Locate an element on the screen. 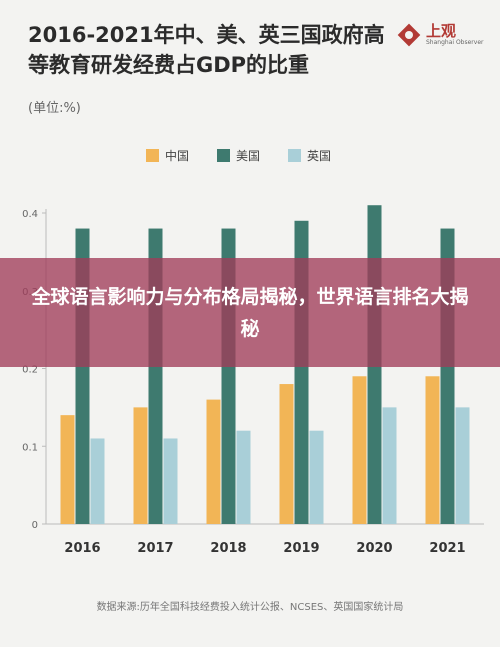  bar-2-2019 is located at coordinates (316, 477).